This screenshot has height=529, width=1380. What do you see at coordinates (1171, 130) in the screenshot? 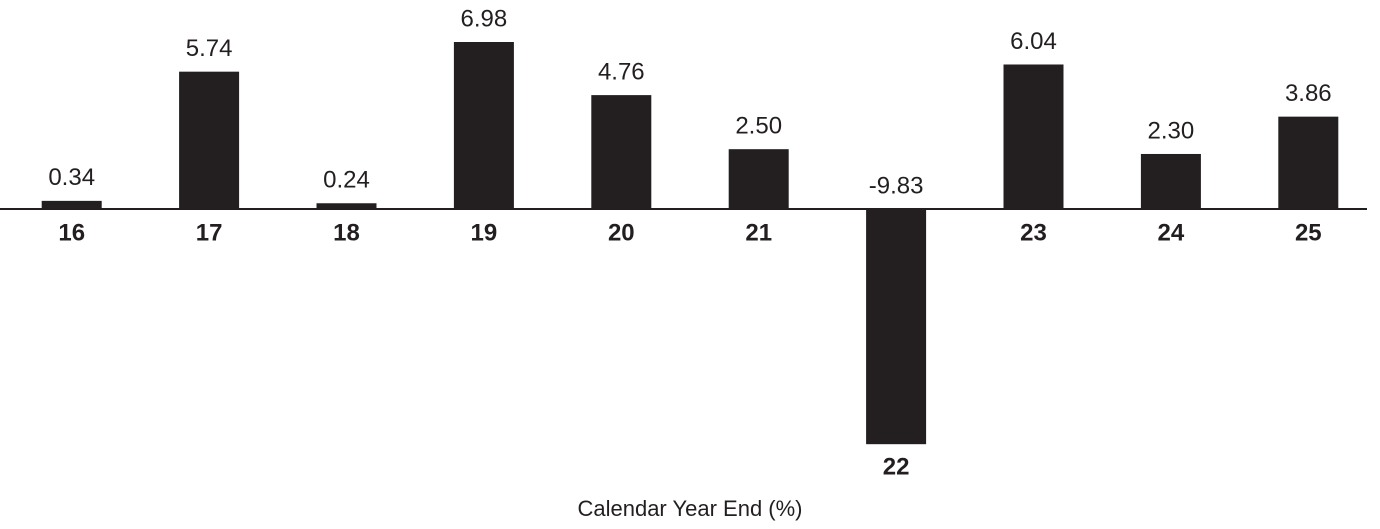
I see `value-label: 2.30` at bounding box center [1171, 130].